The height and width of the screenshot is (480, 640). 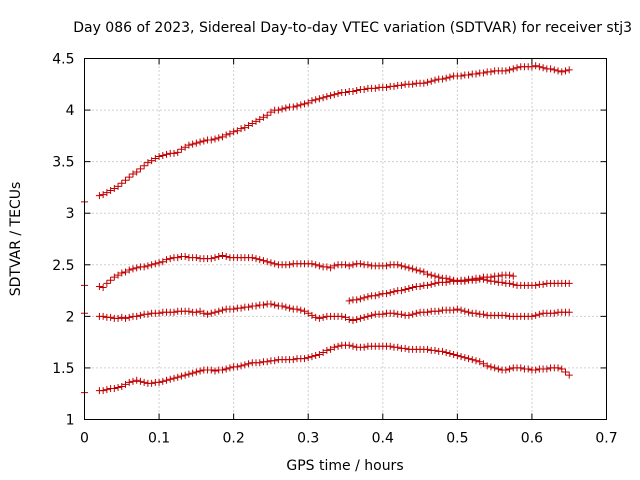 What do you see at coordinates (532, 439) in the screenshot?
I see `x-tick-label: 0.6` at bounding box center [532, 439].